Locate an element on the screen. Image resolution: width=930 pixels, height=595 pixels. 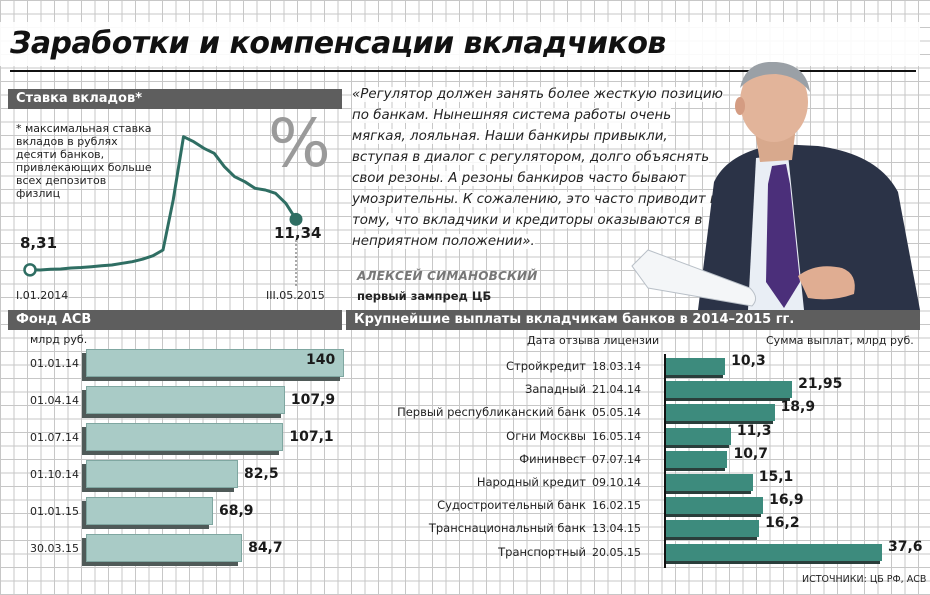
payouts-date-column-label: Дата отзыва лицензии is located at coordinates (593, 340).